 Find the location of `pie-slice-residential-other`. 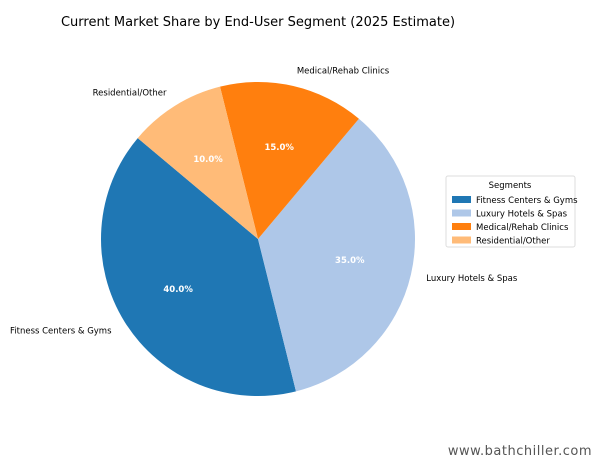

pie-slice-residential-other is located at coordinates (197, 162).